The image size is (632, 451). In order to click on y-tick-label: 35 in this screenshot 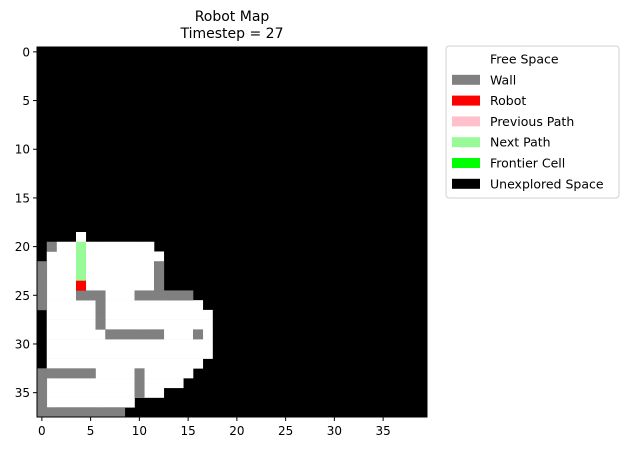, I will do `click(22, 393)`.